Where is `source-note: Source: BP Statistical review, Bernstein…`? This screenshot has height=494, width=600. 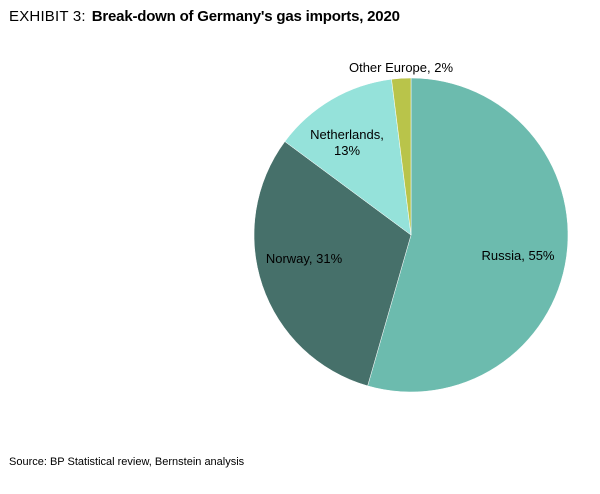
source-note: Source: BP Statistical review, Bernstein… is located at coordinates (127, 462).